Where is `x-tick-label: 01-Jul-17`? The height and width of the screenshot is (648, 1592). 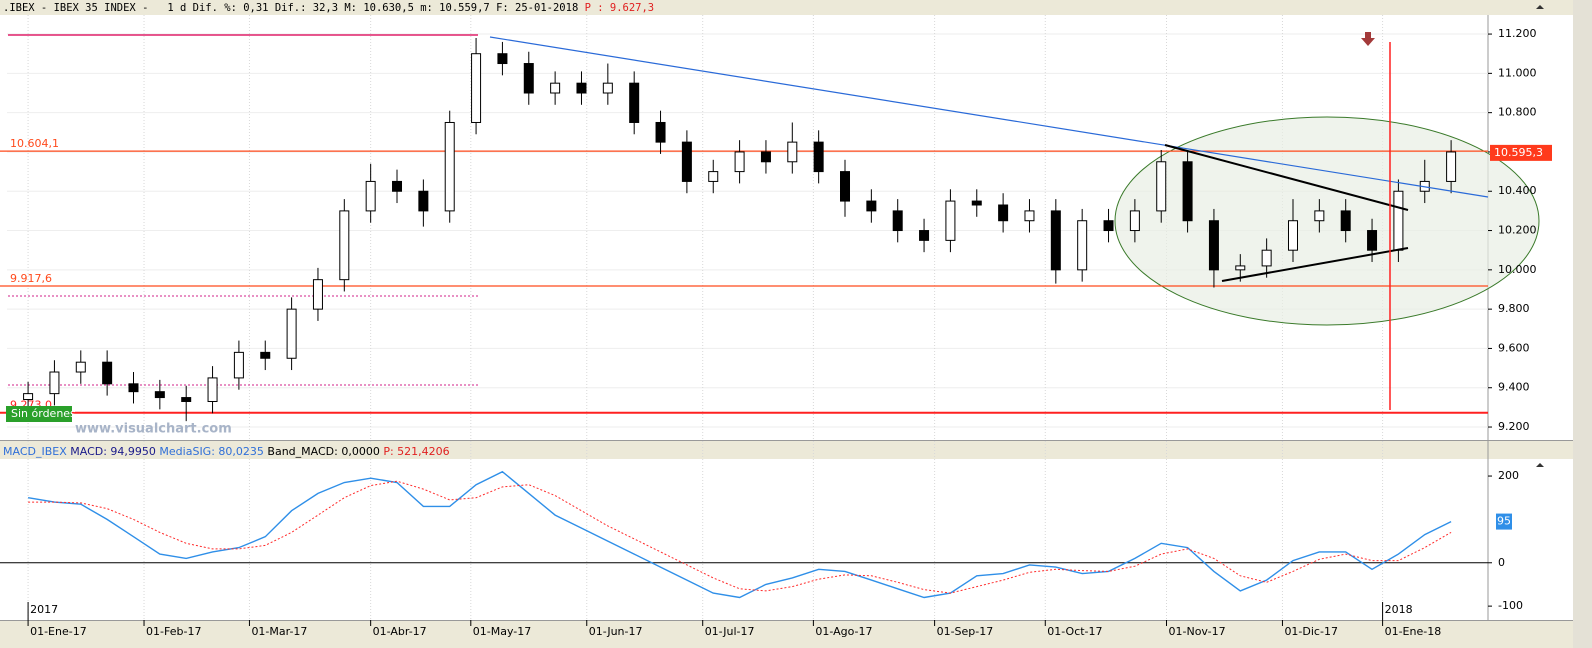
x-tick-label: 01-Jul-17 is located at coordinates (730, 631).